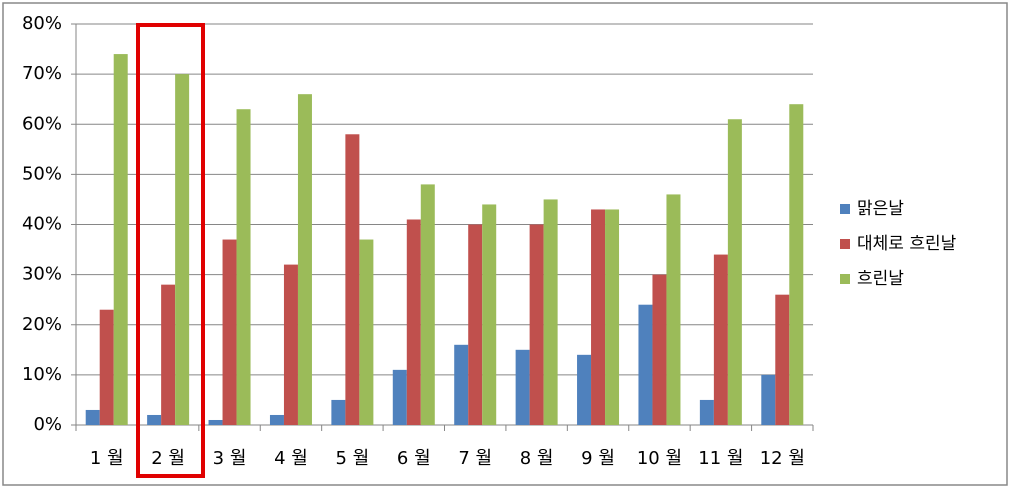  I want to click on y-tick-label: 50%, so click(42, 173).